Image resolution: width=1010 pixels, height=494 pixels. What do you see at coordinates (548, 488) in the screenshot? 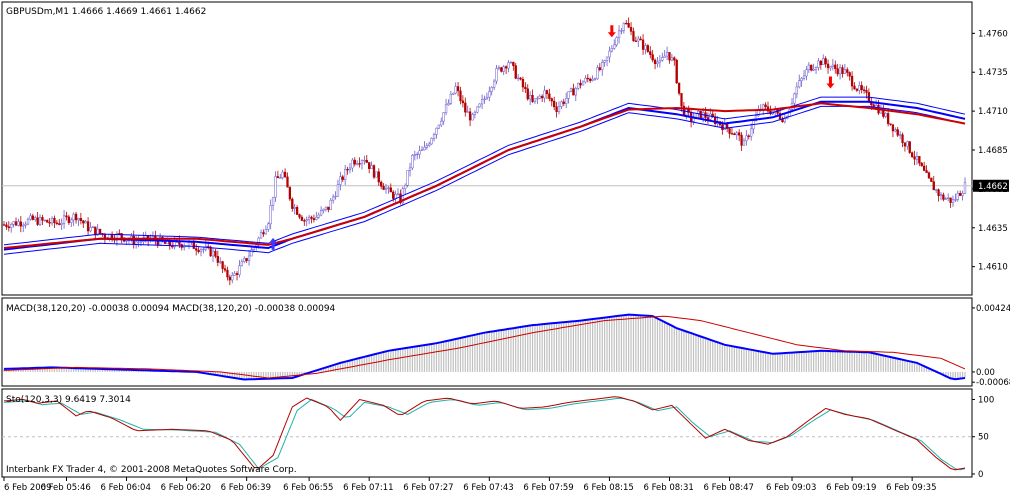
I see `x-tick-label: 6 Feb 07:59` at bounding box center [548, 488].